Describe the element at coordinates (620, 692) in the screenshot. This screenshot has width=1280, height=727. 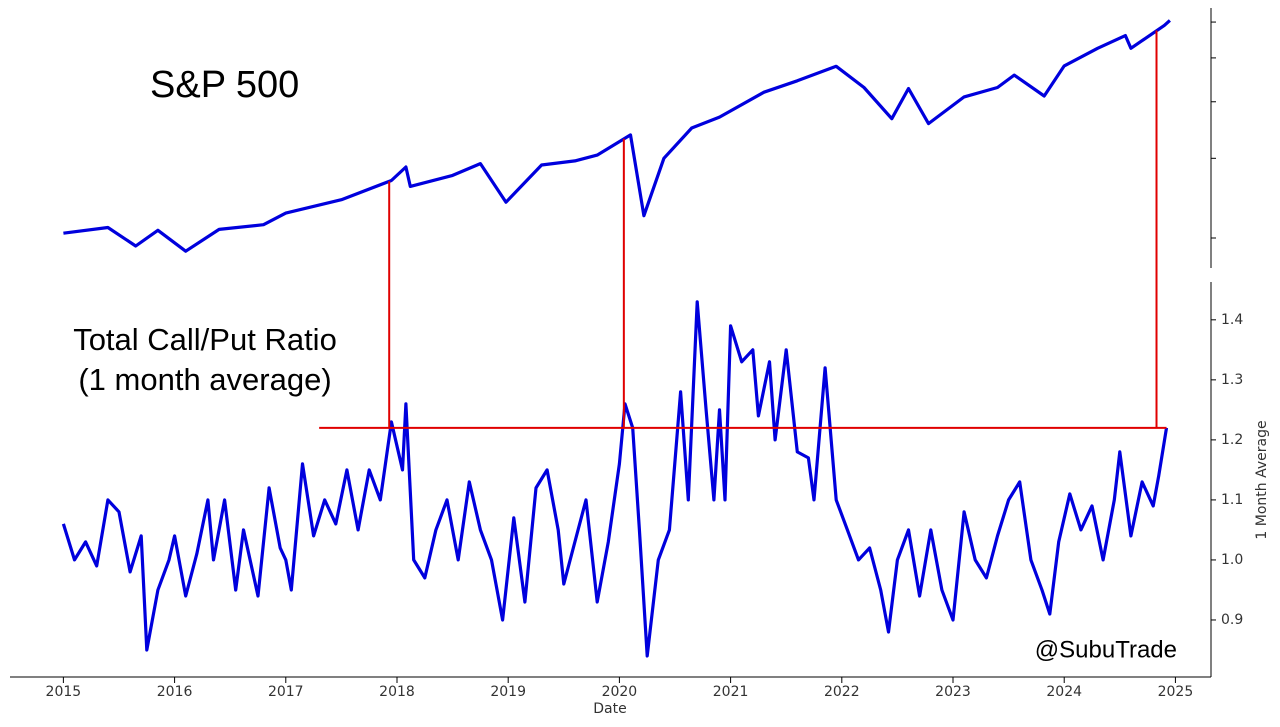
I see `x-tick-label: 2020` at that location.